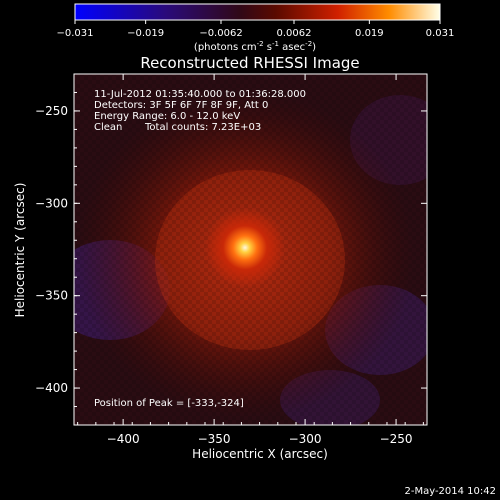  I want to click on colorbar-tick-label: 0.031, so click(440, 33).